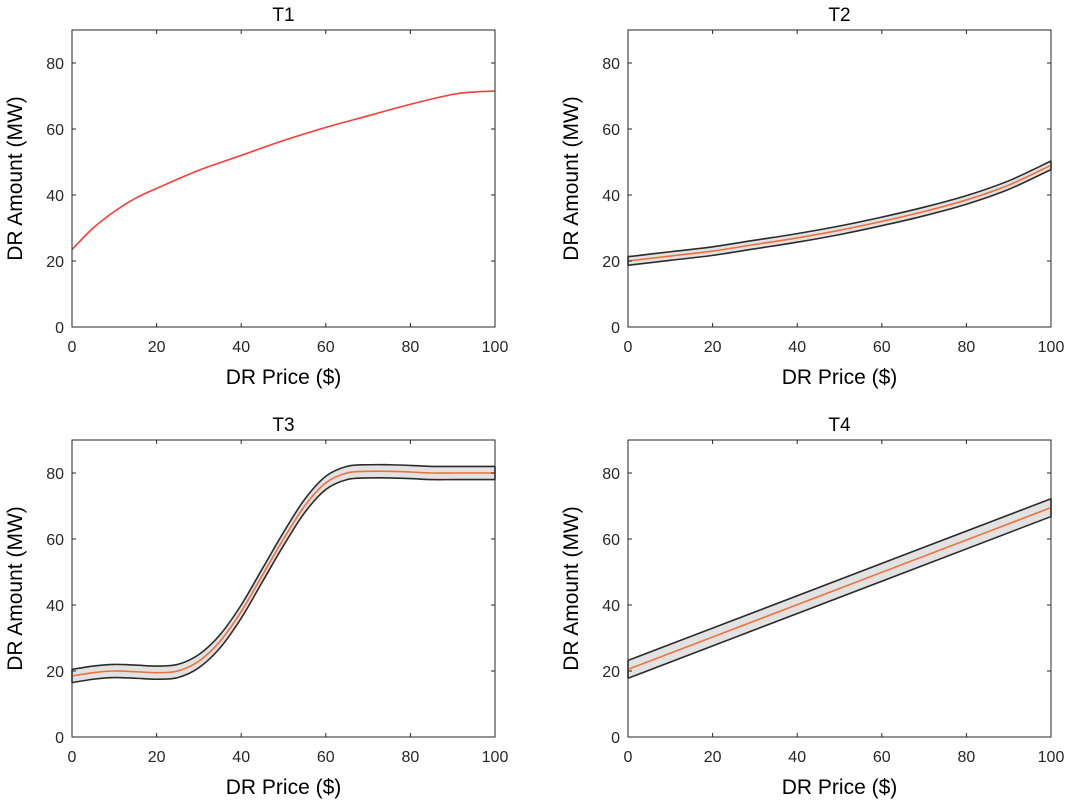  Describe the element at coordinates (283, 425) in the screenshot. I see `chart-title: T3` at that location.